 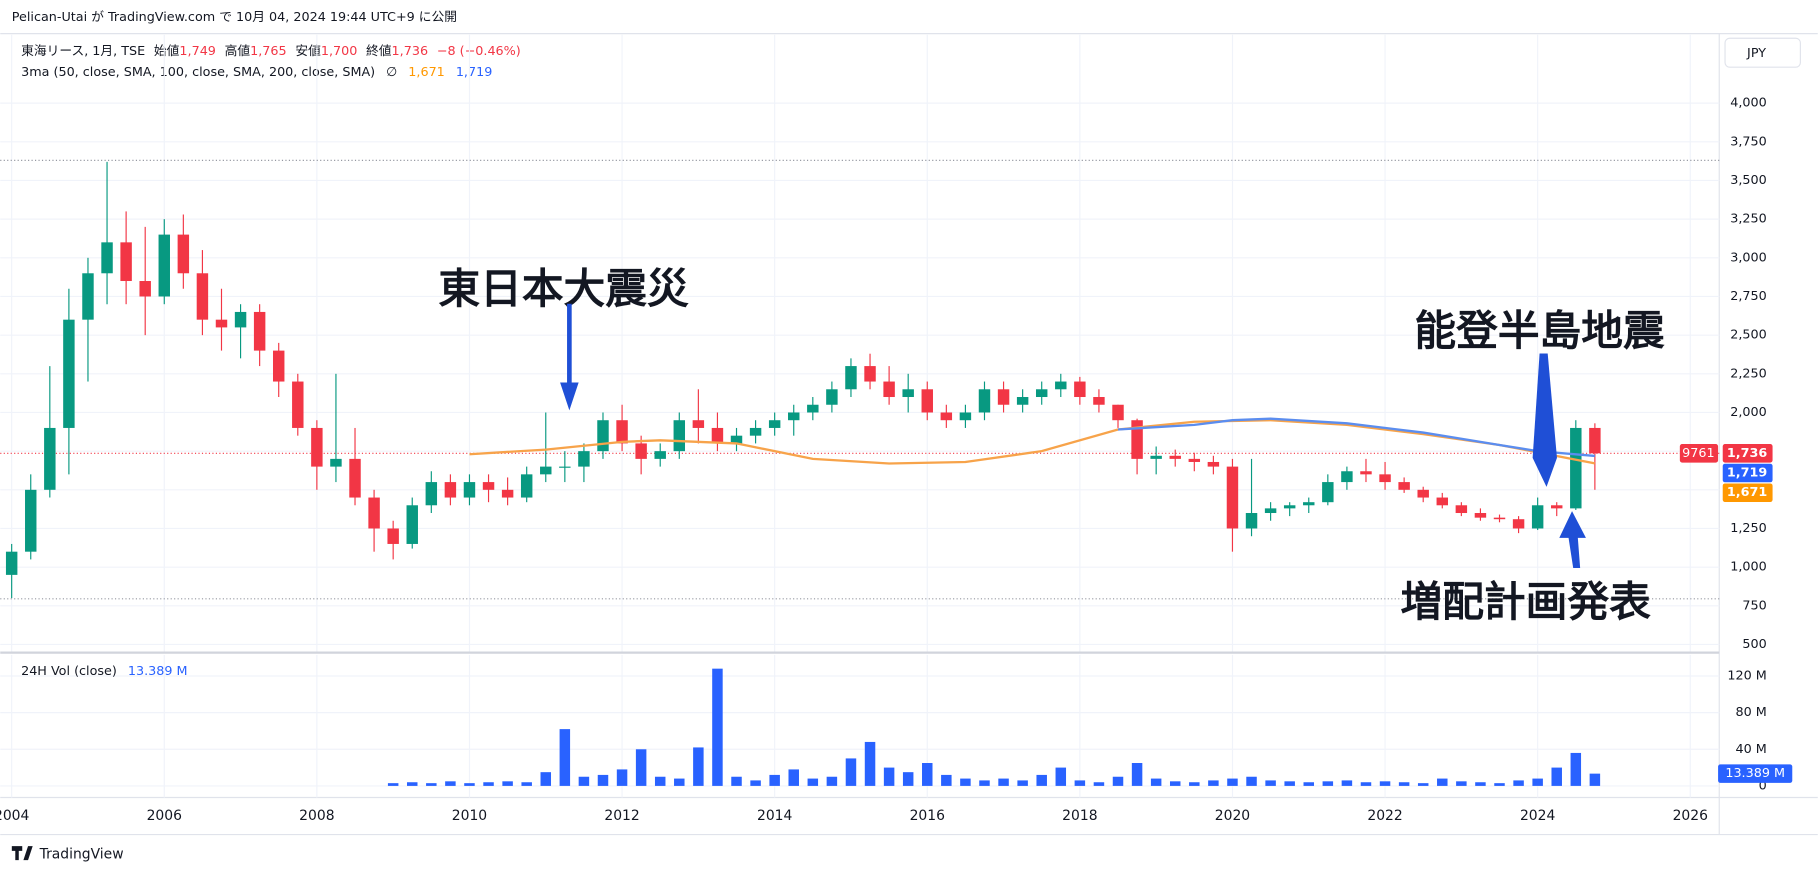 What do you see at coordinates (1690, 816) in the screenshot?
I see `x-tick-label: 2026` at bounding box center [1690, 816].